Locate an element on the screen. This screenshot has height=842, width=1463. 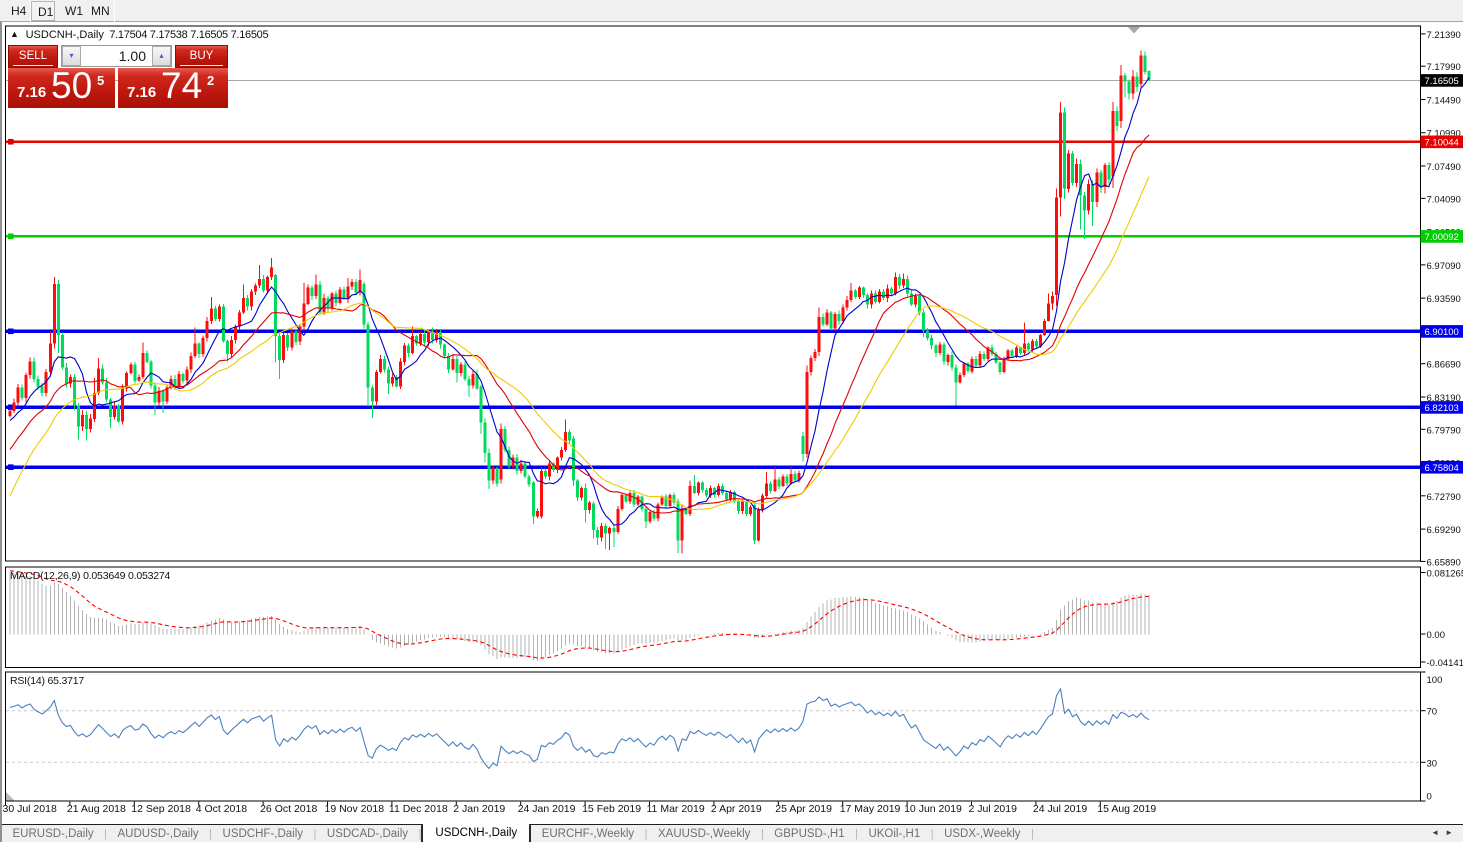
price-scale-hline-label: 6.75804 is located at coordinates (1442, 468).